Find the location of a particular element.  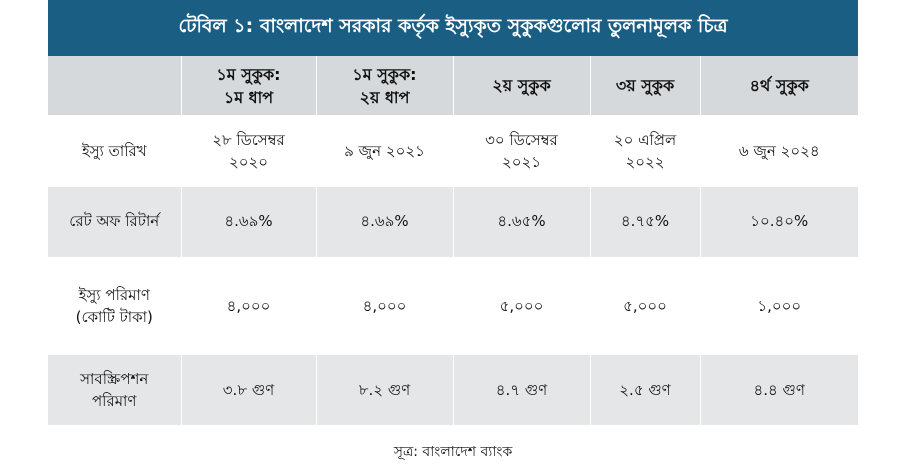

source-note: সূত্র: বাংলাদেশ ব্যাংক is located at coordinates (453, 452).